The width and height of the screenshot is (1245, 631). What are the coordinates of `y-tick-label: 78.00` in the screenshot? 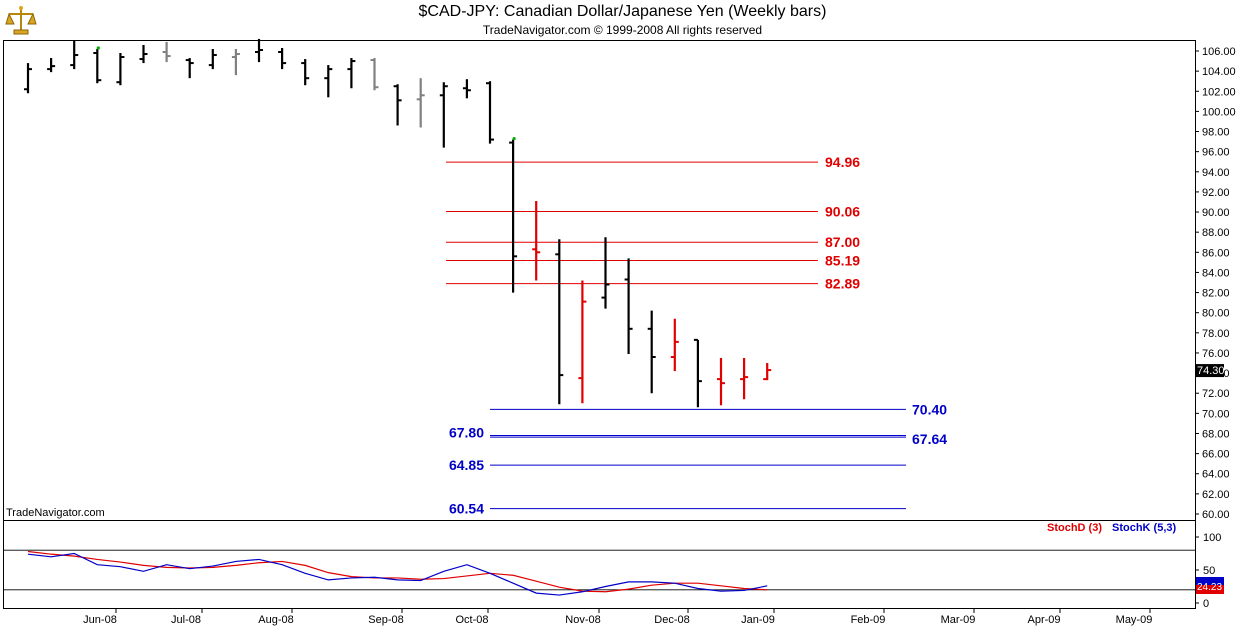 It's located at (1216, 334).